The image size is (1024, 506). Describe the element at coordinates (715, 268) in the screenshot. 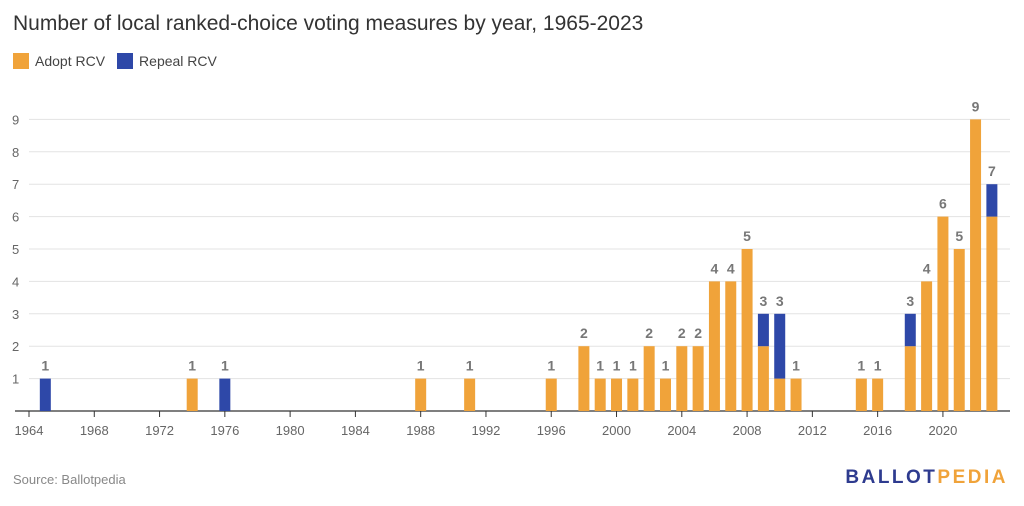

I see `data-label-2006: 4` at that location.